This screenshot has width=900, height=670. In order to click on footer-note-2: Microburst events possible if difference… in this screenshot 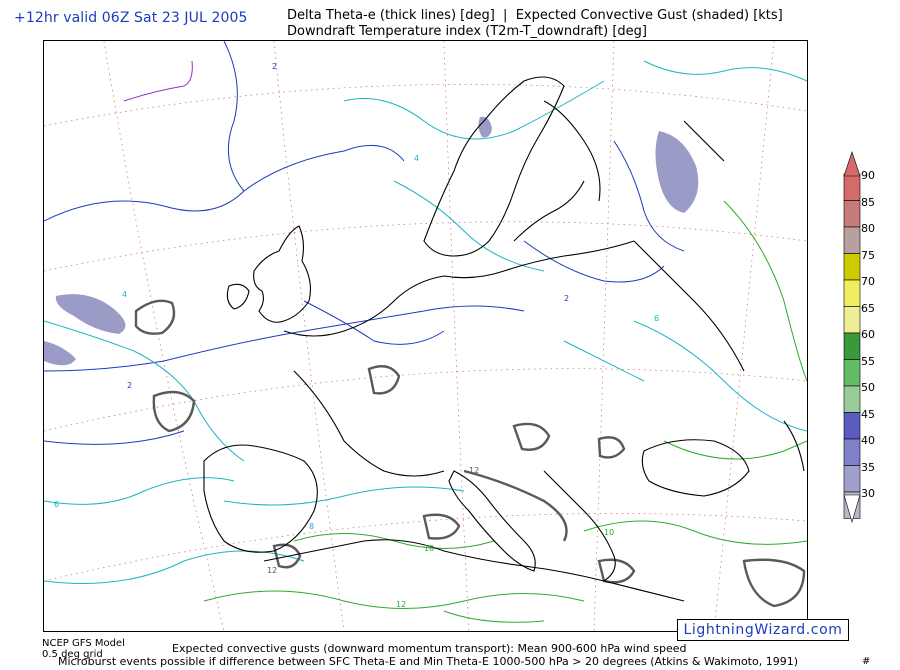, I will do `click(428, 661)`.